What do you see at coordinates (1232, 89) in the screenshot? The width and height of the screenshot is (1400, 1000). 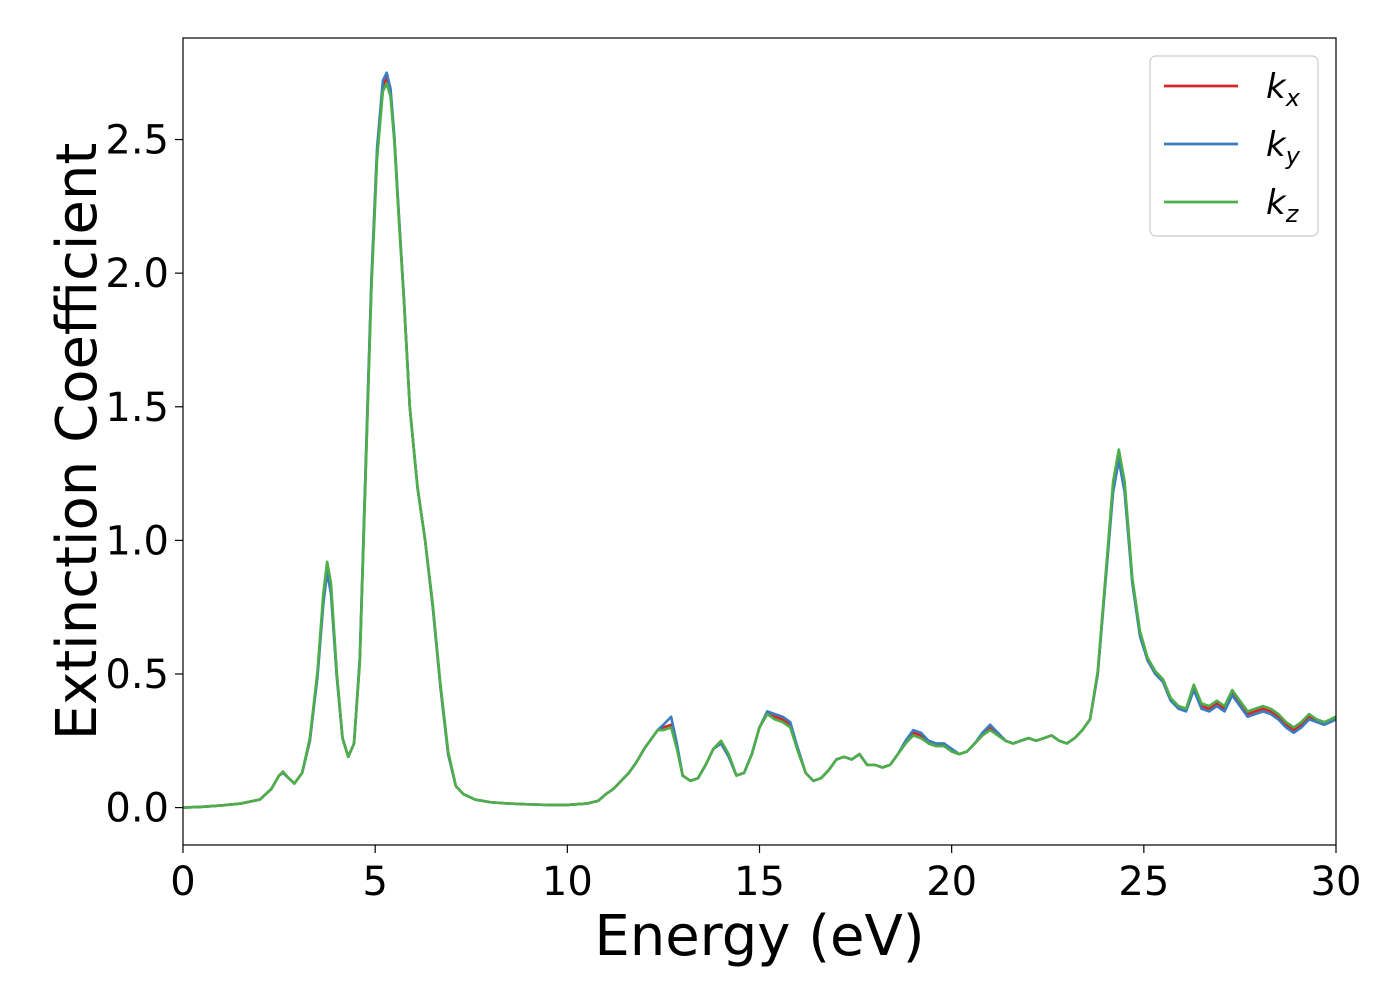 I see `legend-item-x: kx` at bounding box center [1232, 89].